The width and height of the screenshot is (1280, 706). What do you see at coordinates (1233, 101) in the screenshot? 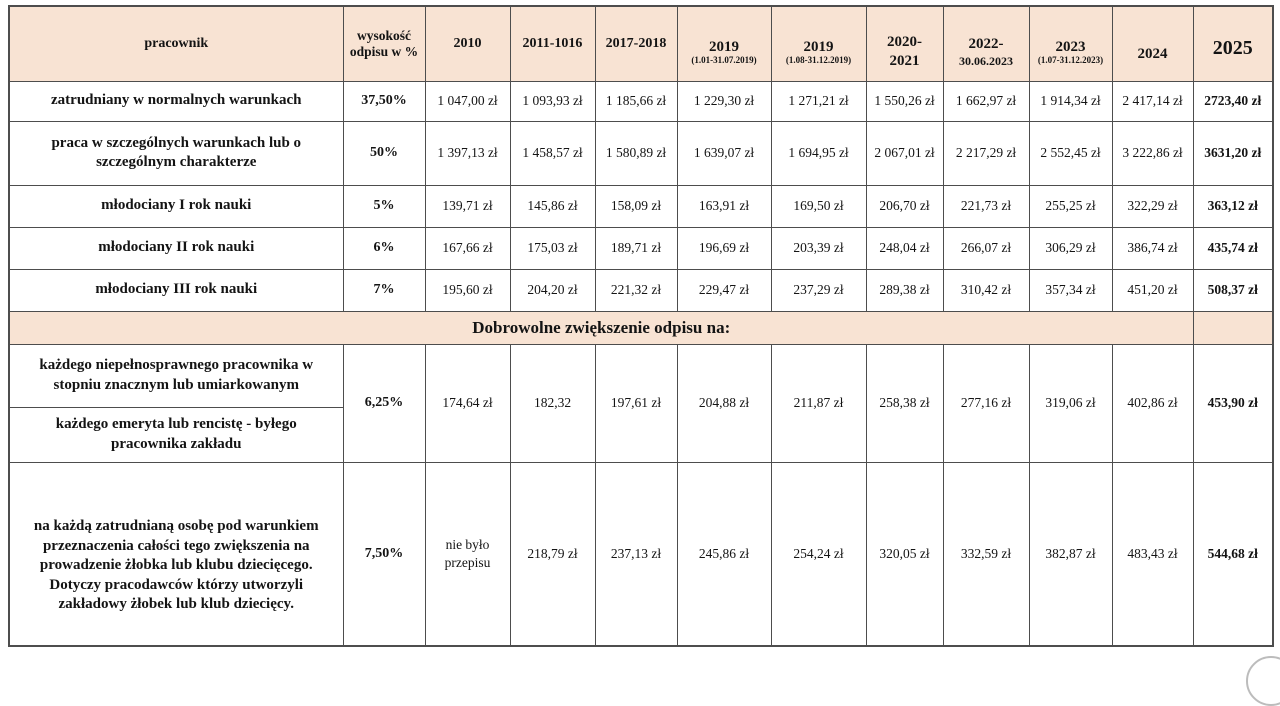
I see `value-cell-2025: 2723,40 zł` at bounding box center [1233, 101].